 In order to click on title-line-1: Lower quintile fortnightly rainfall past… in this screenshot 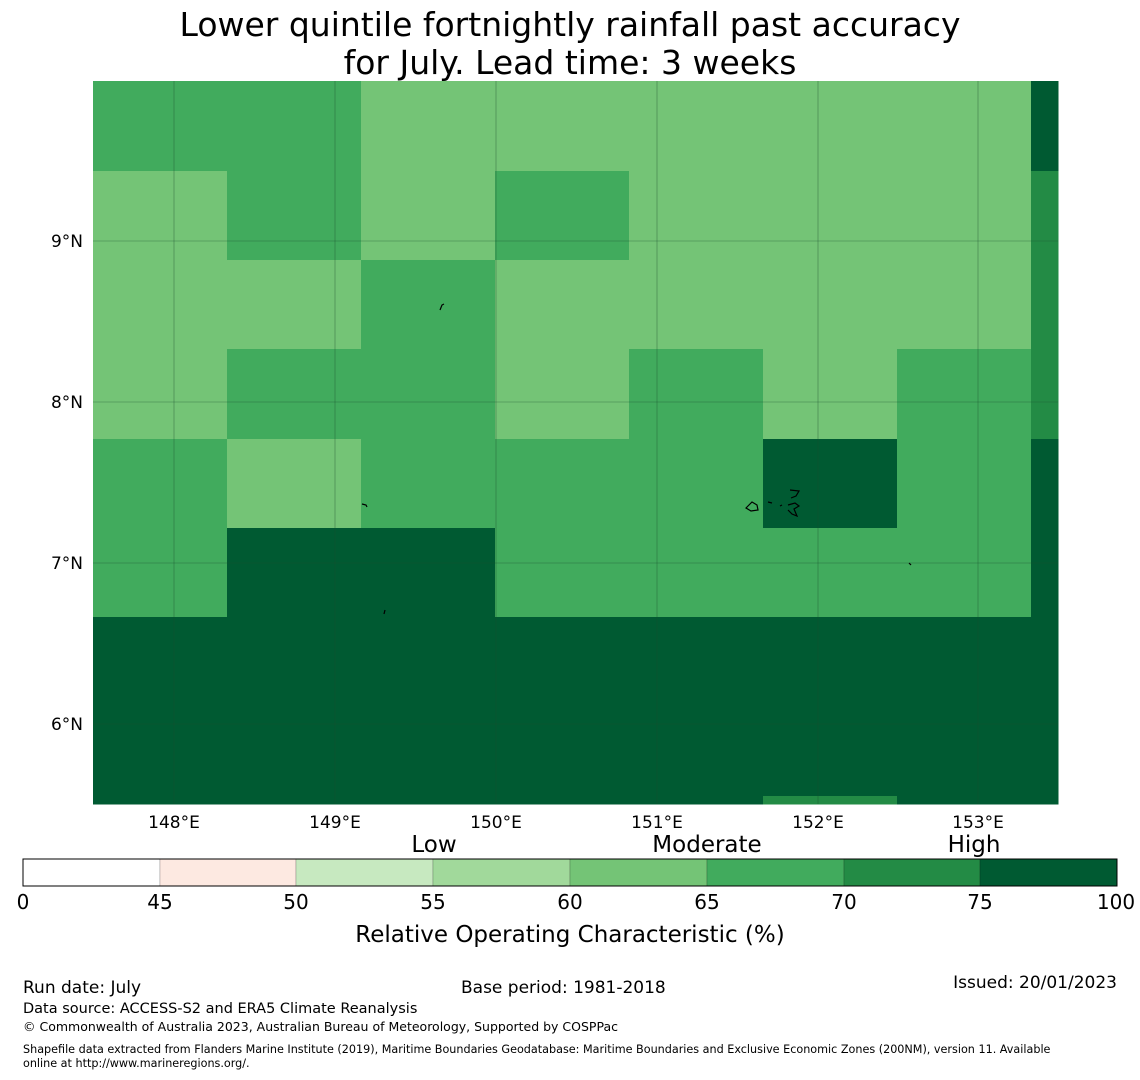, I will do `click(570, 24)`.